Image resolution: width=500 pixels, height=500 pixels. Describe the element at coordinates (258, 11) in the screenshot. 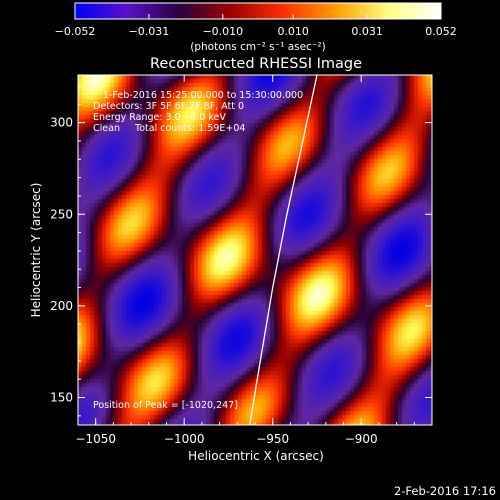

I see `colorbar` at that location.